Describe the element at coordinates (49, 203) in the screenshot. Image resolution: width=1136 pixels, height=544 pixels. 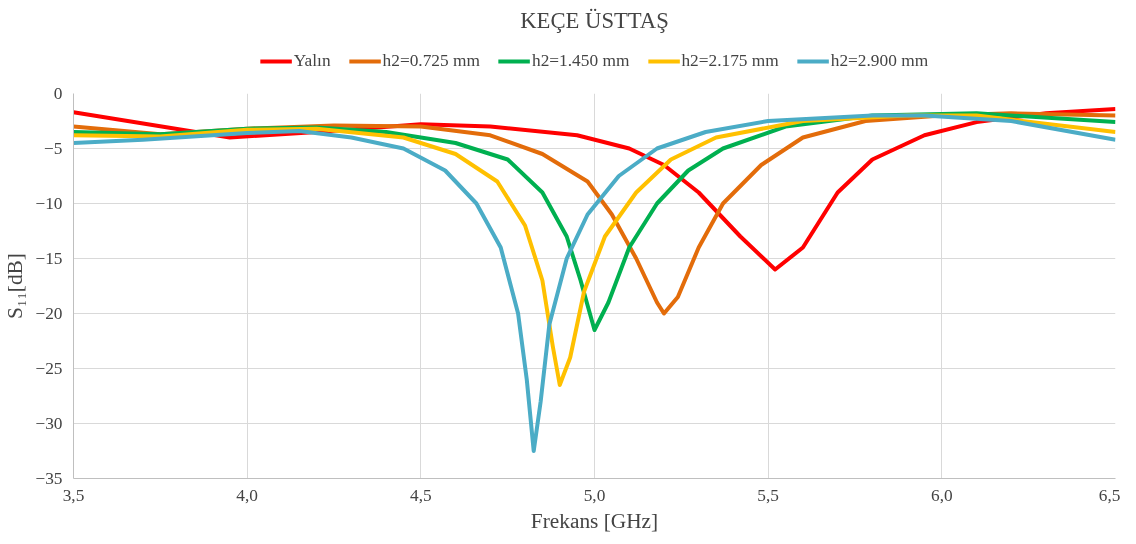
I see `y-tick-label: −10` at that location.